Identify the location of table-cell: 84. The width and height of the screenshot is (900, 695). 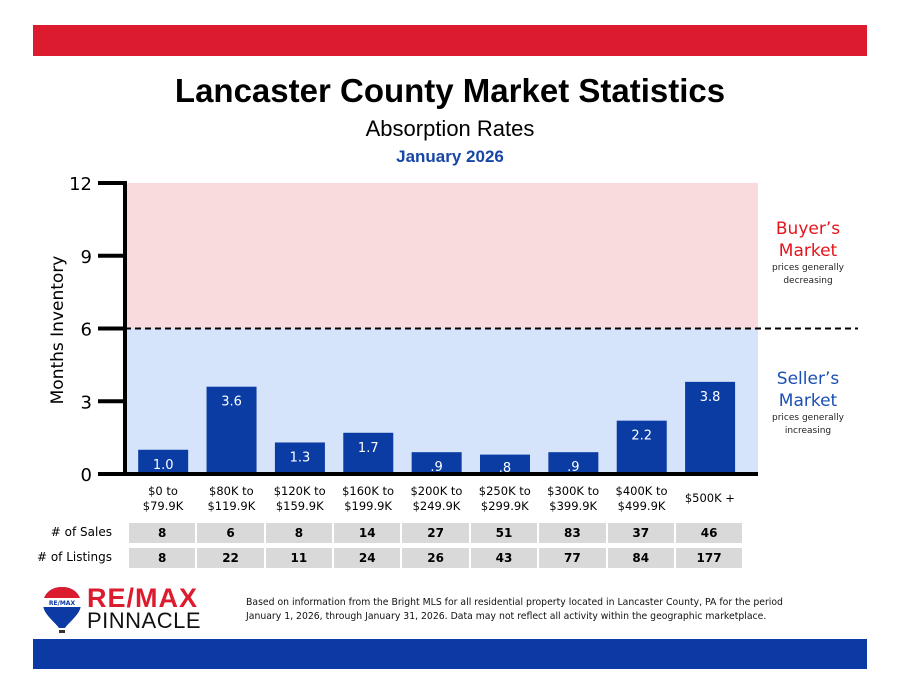
(640, 558).